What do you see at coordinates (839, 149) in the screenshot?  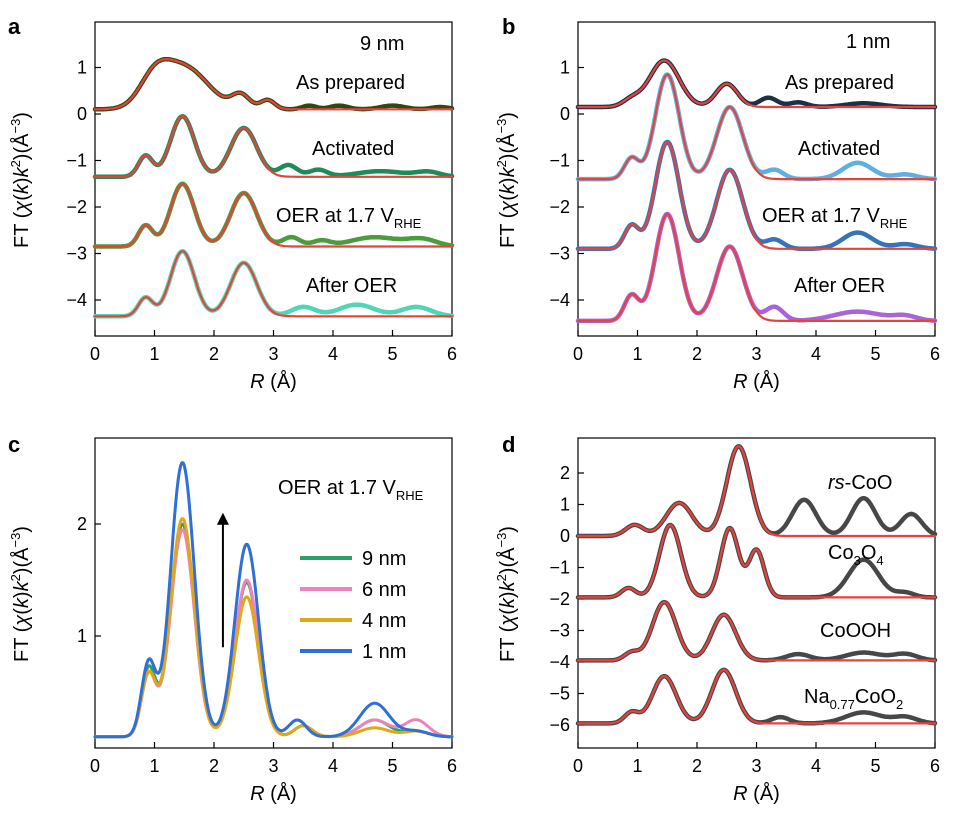 I see `panel-b-label-activated: Activated` at bounding box center [839, 149].